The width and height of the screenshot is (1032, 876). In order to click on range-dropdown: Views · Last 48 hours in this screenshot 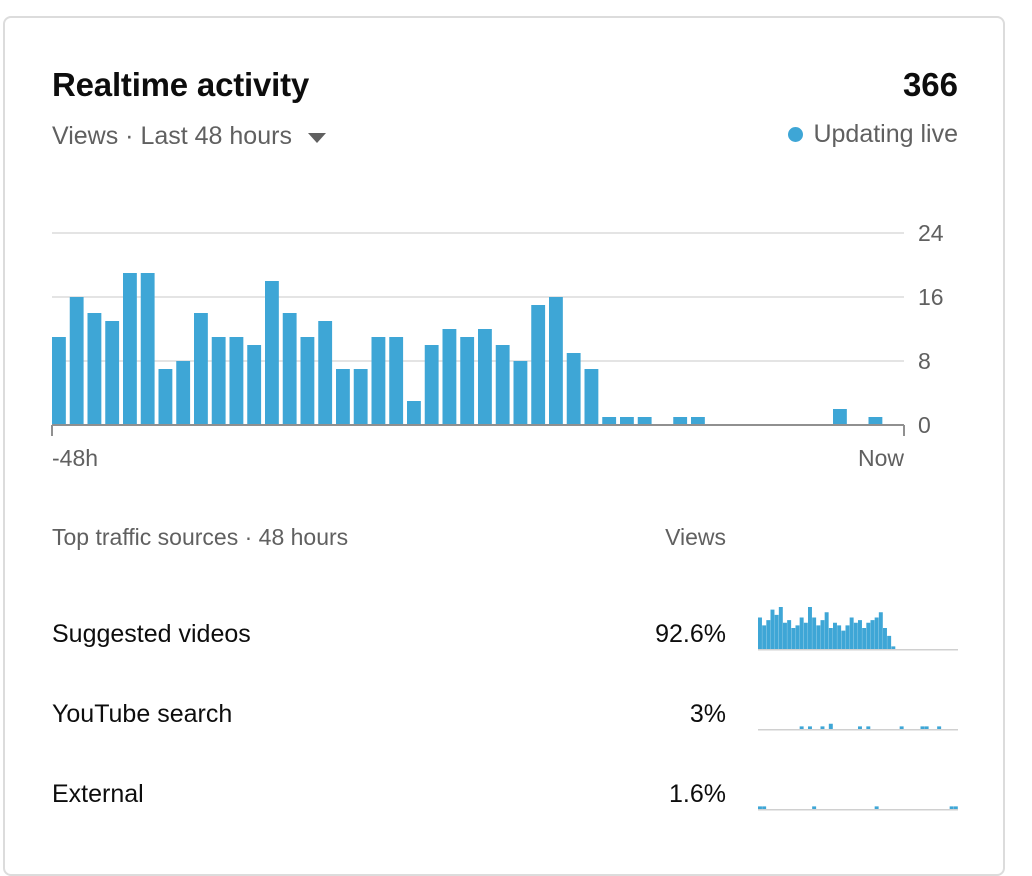, I will do `click(189, 136)`.